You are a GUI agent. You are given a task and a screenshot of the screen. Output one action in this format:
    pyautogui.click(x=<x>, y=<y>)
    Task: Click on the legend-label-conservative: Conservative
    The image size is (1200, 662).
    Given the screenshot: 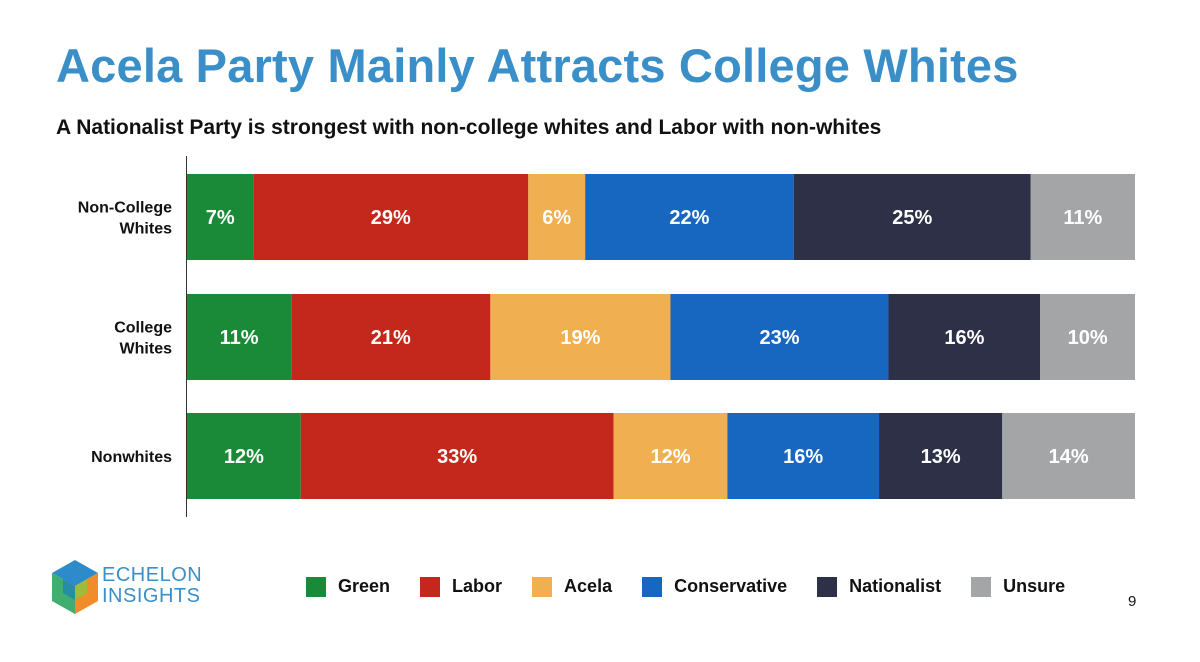 What is the action you would take?
    pyautogui.click(x=731, y=586)
    